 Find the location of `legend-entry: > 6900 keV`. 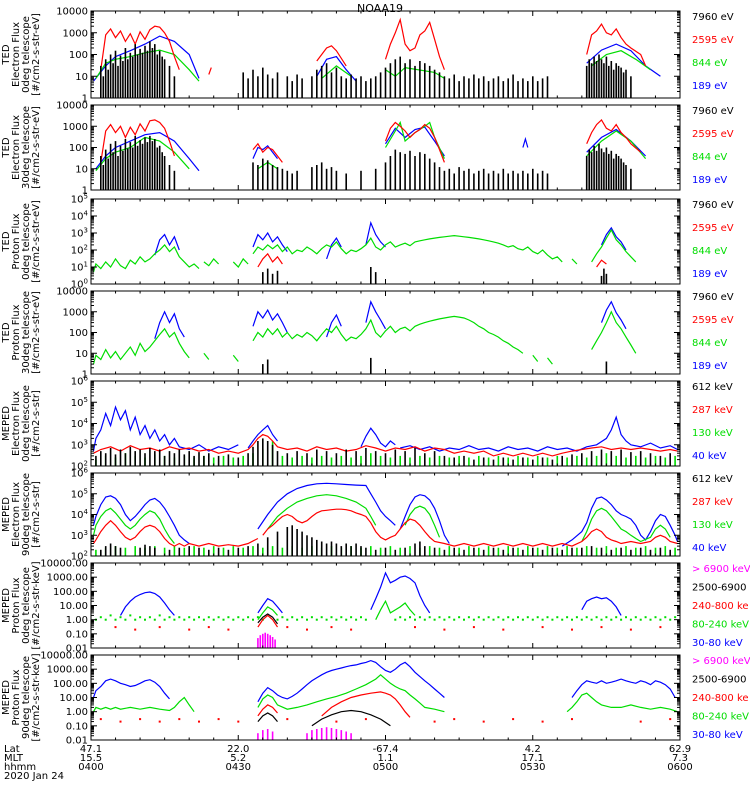

legend-entry: > 6900 keV is located at coordinates (721, 569).